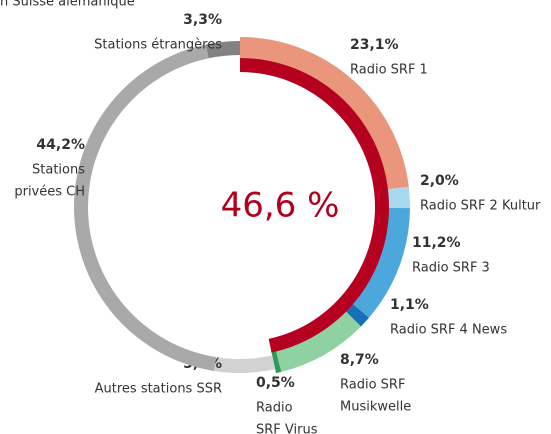  What do you see at coordinates (389, 70) in the screenshot?
I see `category-label: Radio SRF 1` at bounding box center [389, 70].